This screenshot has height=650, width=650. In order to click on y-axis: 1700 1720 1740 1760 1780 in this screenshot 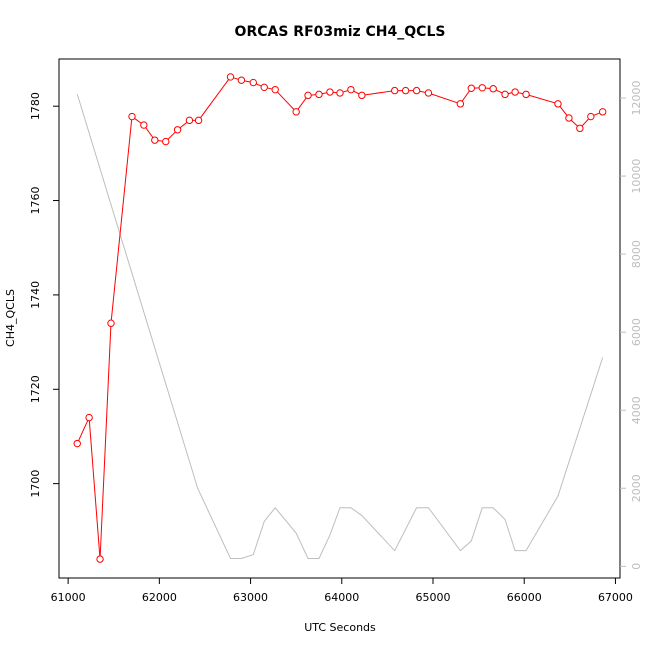, I will do `click(44, 295)`.